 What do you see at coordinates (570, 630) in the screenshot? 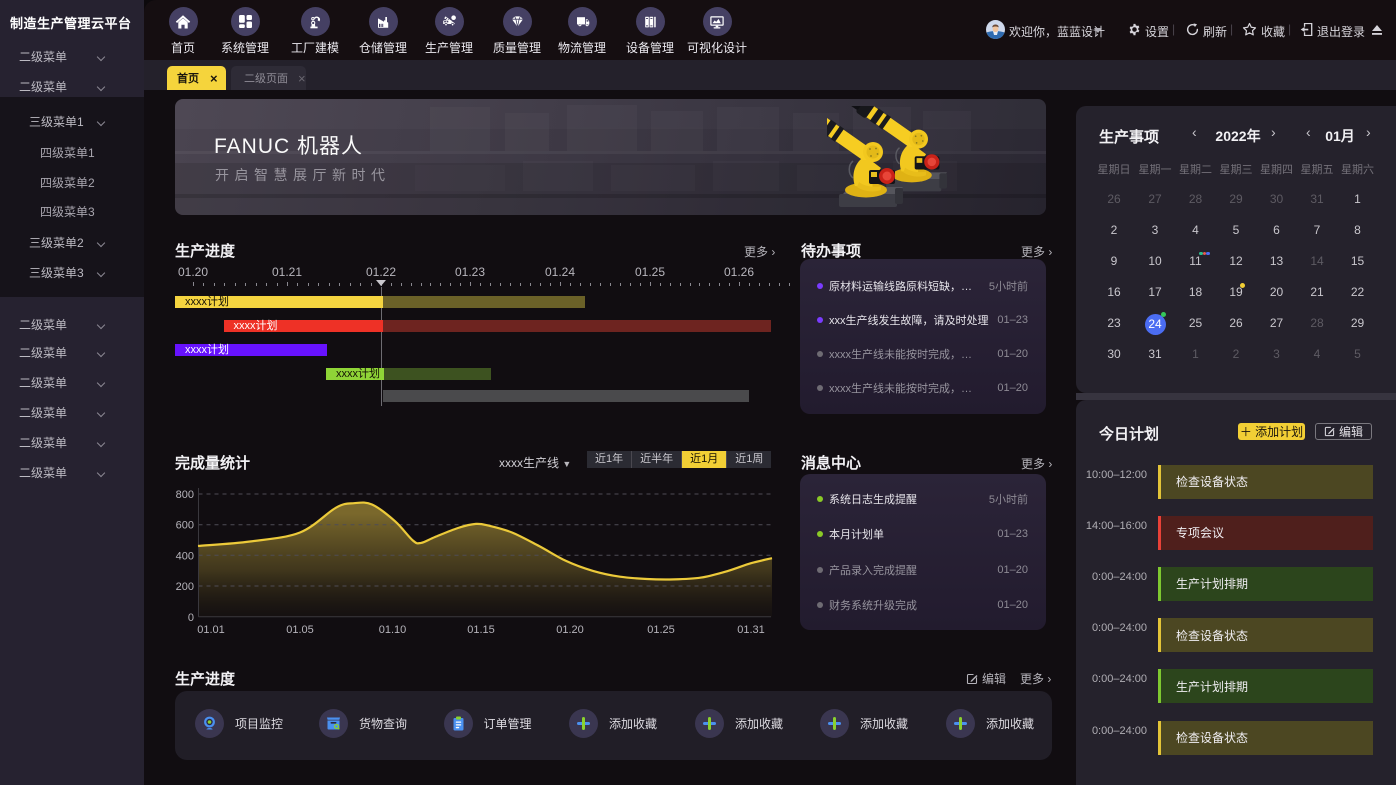
I see `svg-text: 01.20` at bounding box center [570, 630].